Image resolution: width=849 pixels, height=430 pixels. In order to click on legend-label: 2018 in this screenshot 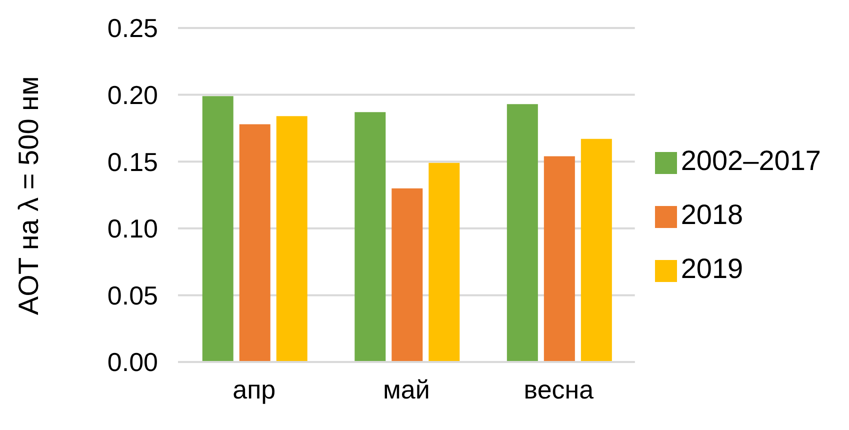, I will do `click(712, 214)`.